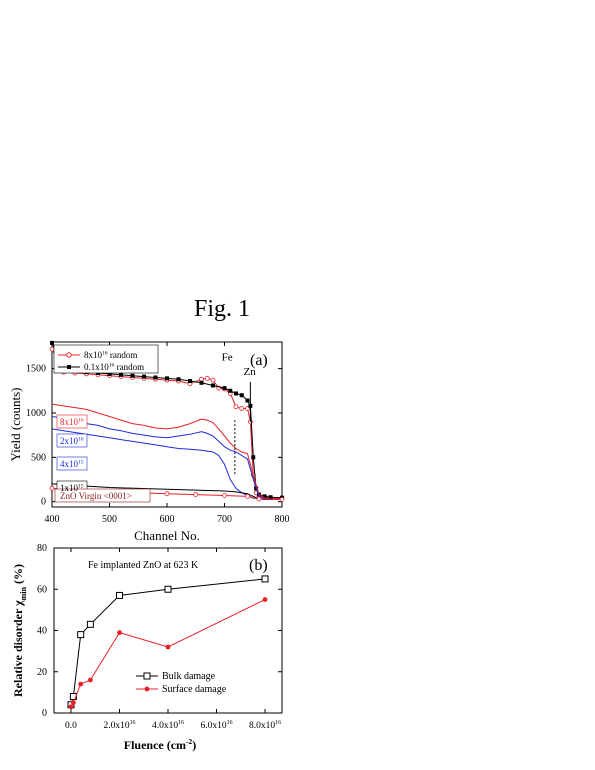  I want to click on legend-entry-1: 8x1016 random, so click(110, 355).